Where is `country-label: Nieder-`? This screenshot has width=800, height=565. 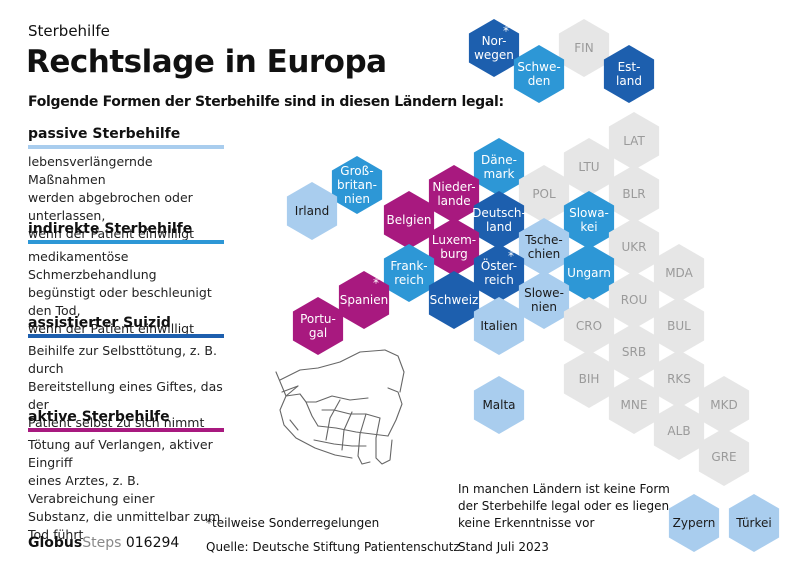
country-label: Nieder- is located at coordinates (453, 187).